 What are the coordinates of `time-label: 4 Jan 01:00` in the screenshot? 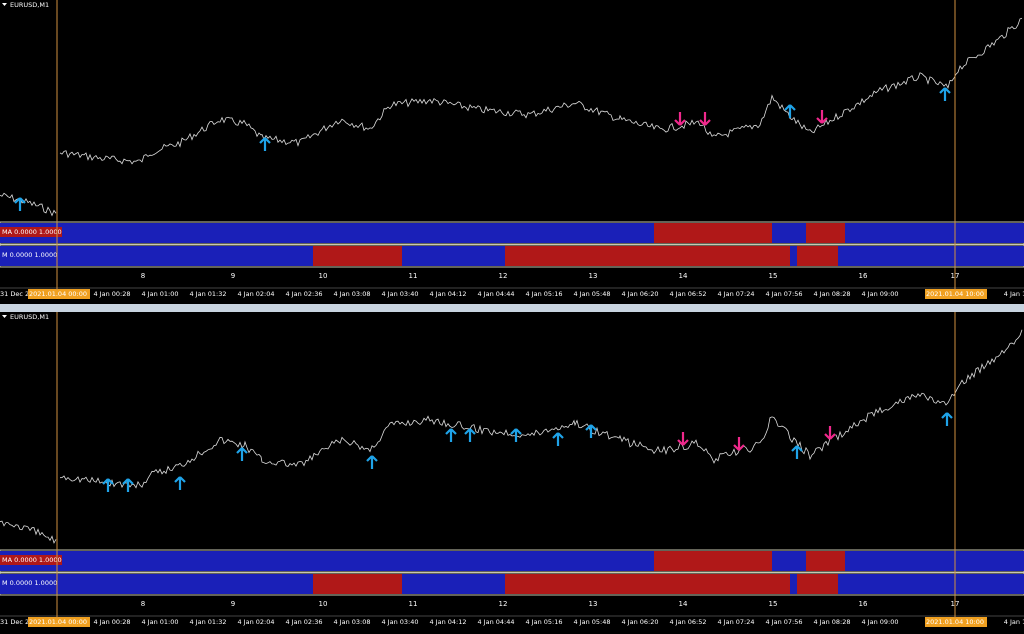 It's located at (159, 294).